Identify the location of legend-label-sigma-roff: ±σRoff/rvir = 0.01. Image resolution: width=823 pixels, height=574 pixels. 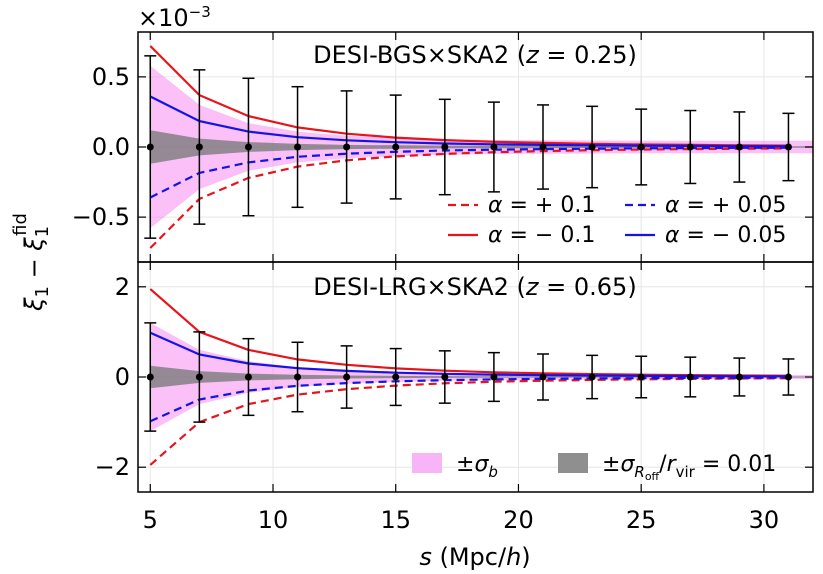
(689, 467).